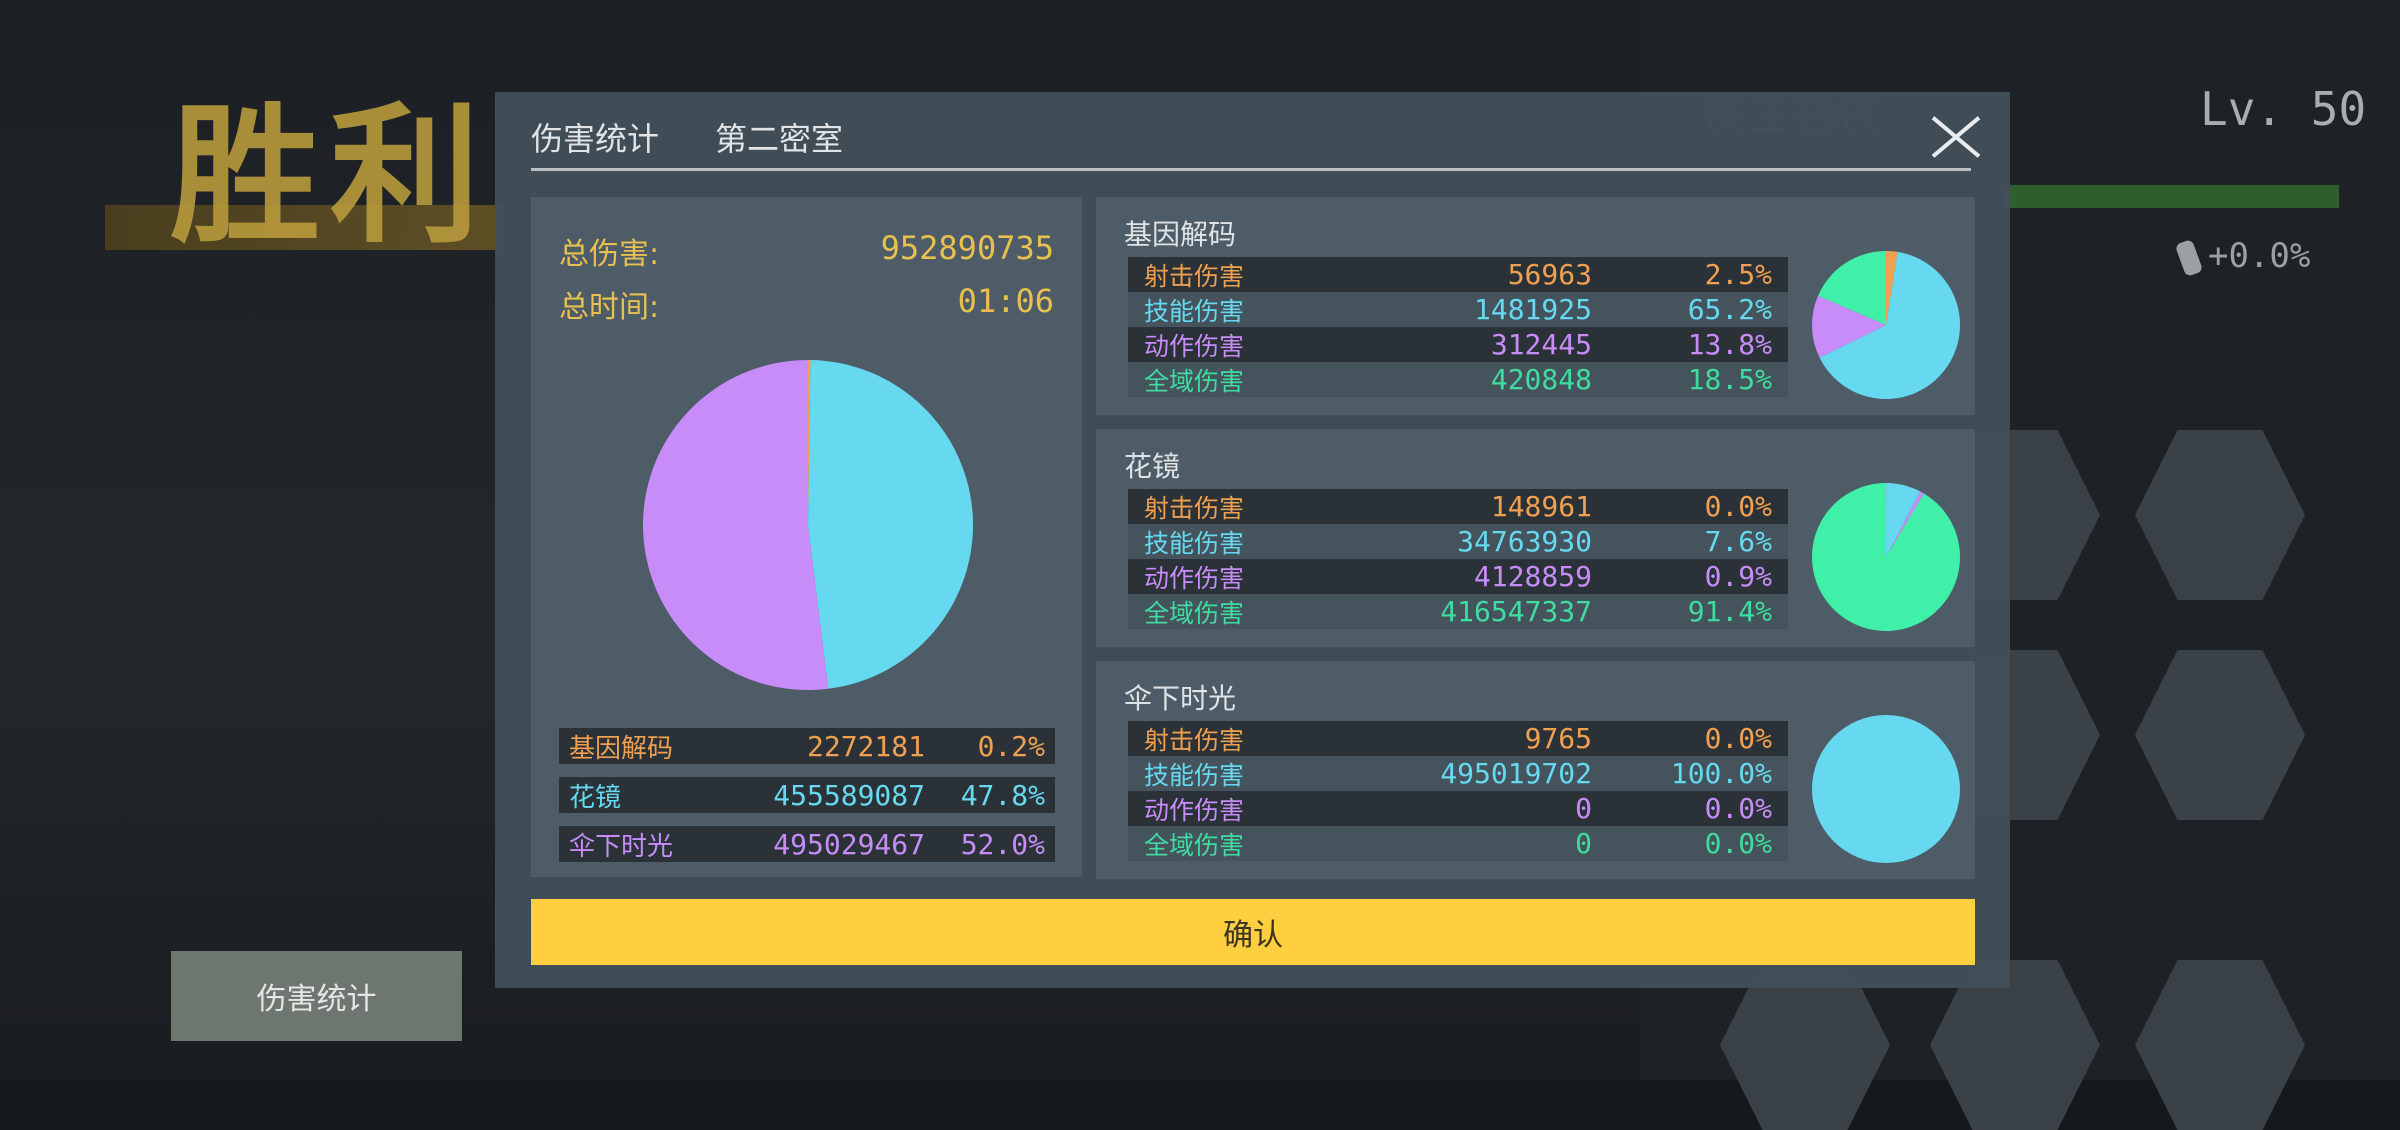  What do you see at coordinates (1467, 541) in the screenshot?
I see `damage-value: 34763930` at bounding box center [1467, 541].